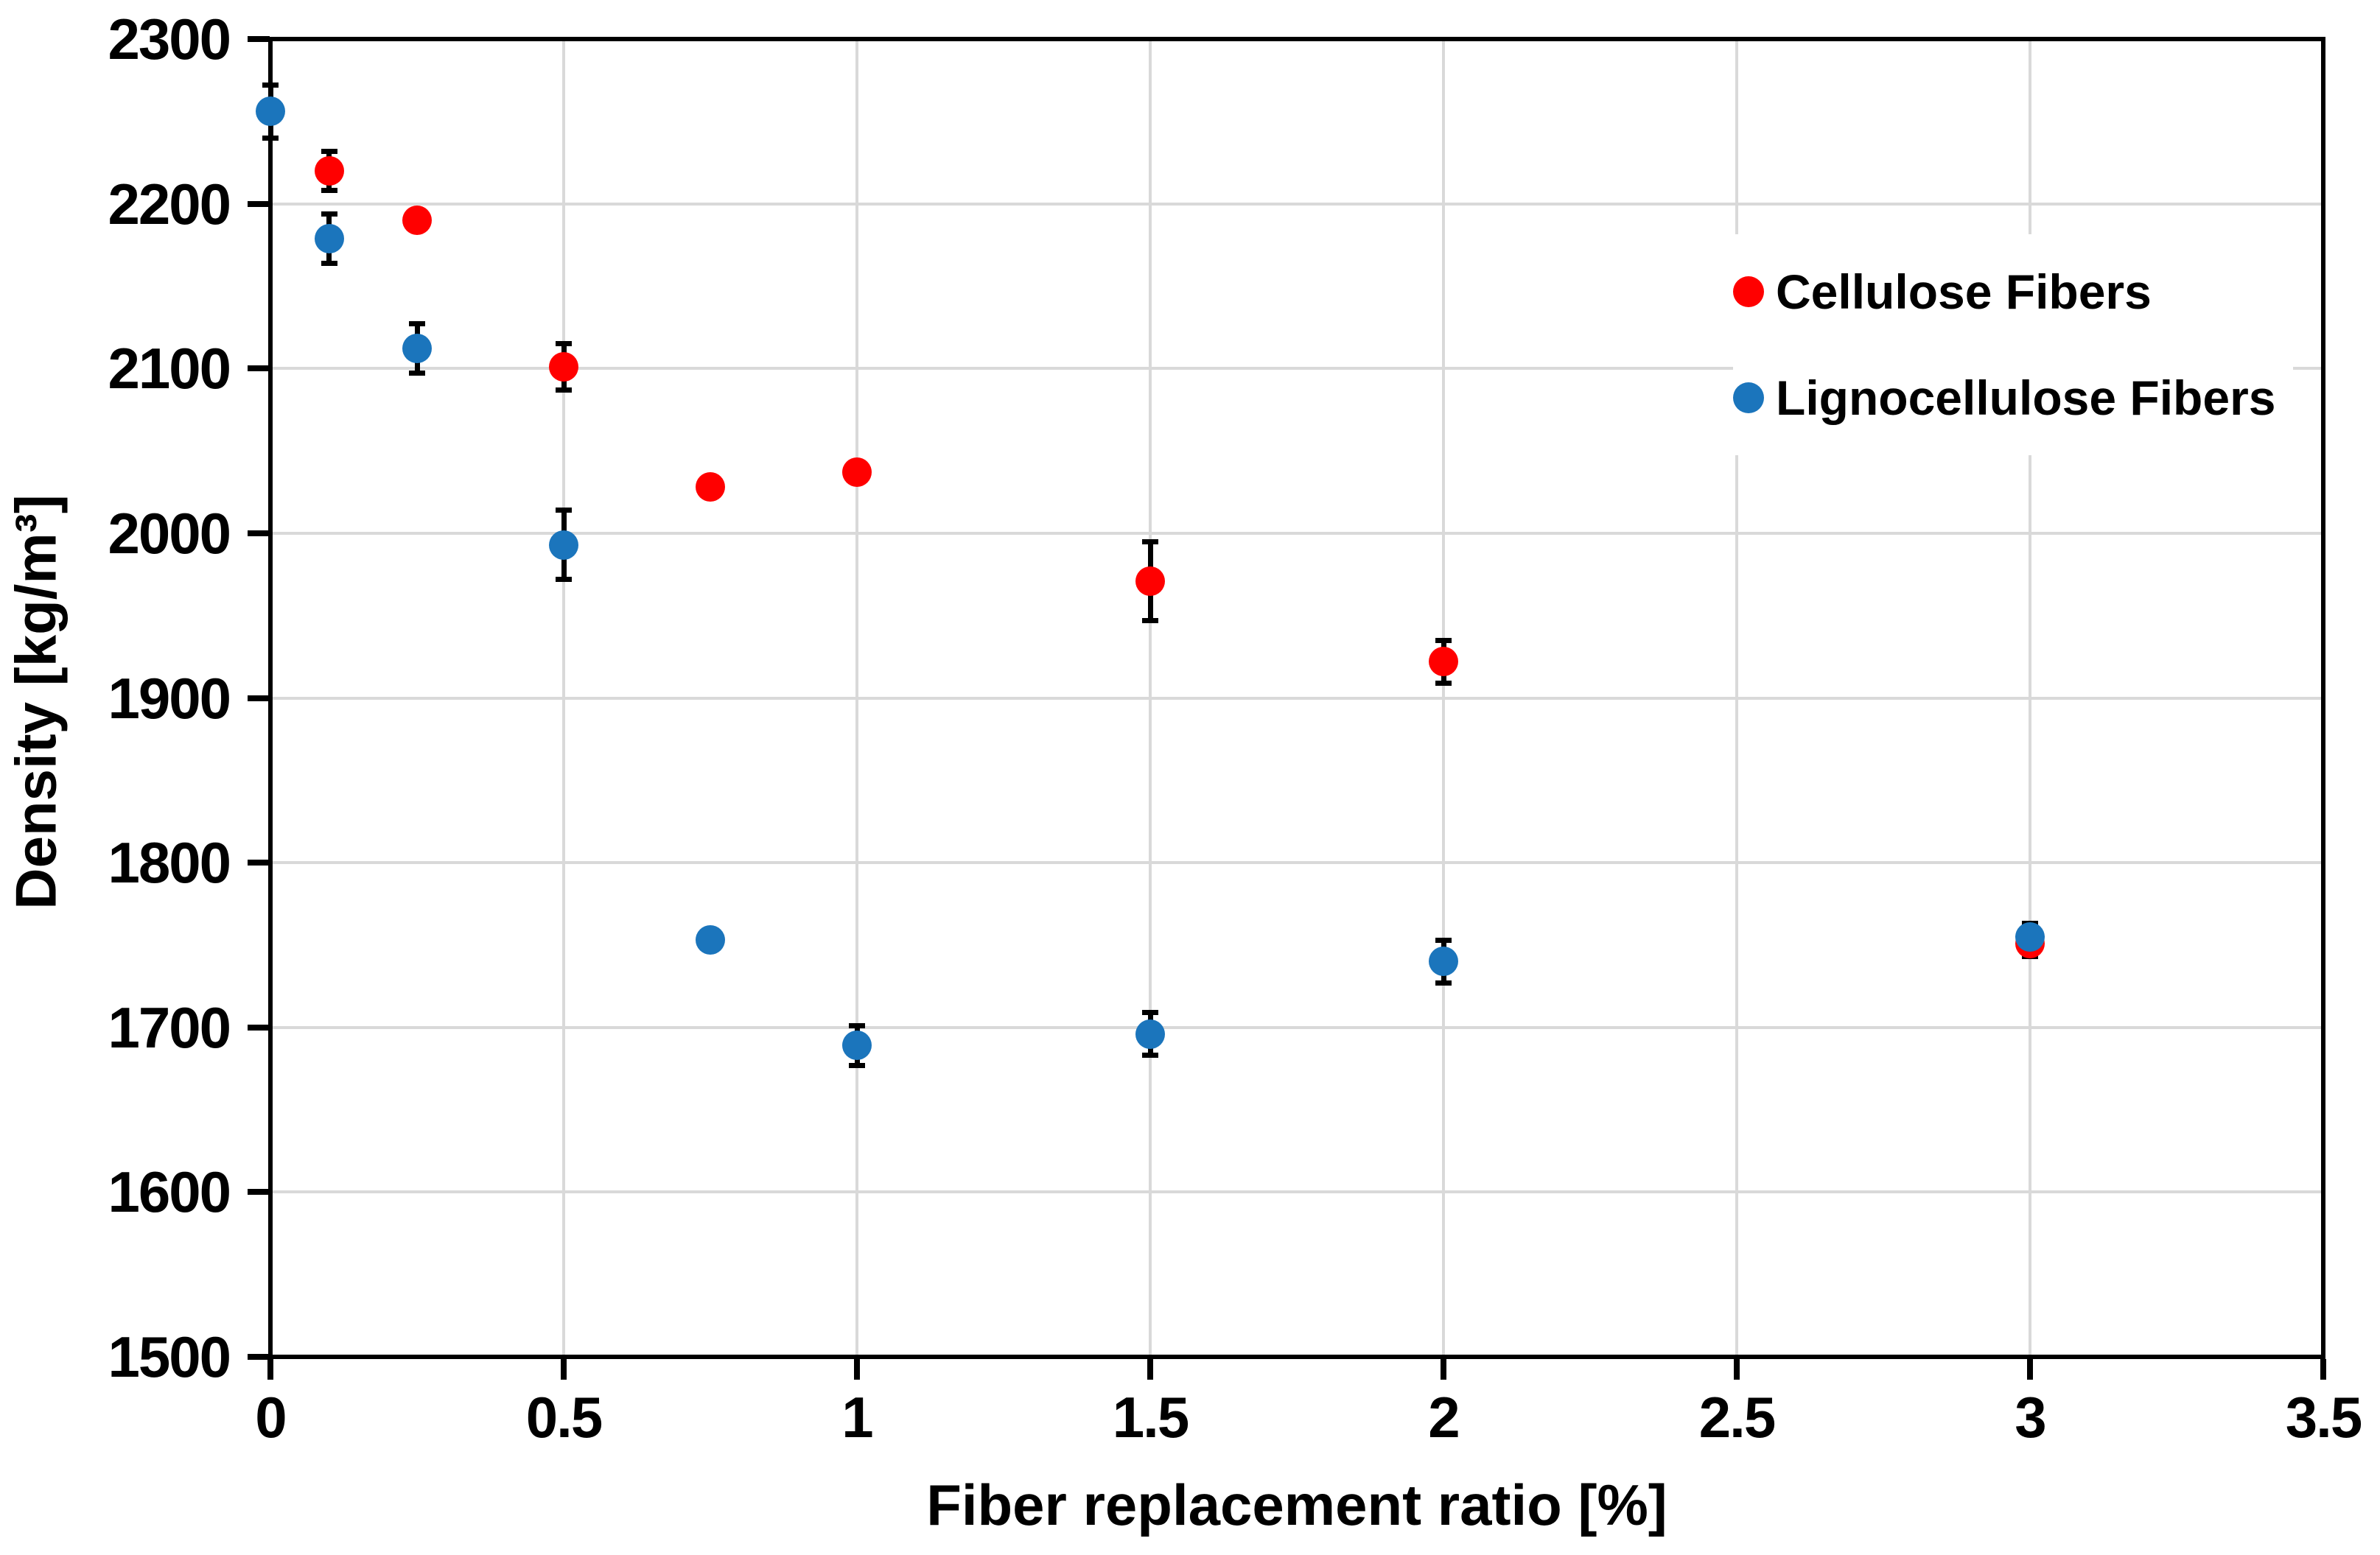  I want to click on legend-marker-cellulose-icon, so click(1748, 291).